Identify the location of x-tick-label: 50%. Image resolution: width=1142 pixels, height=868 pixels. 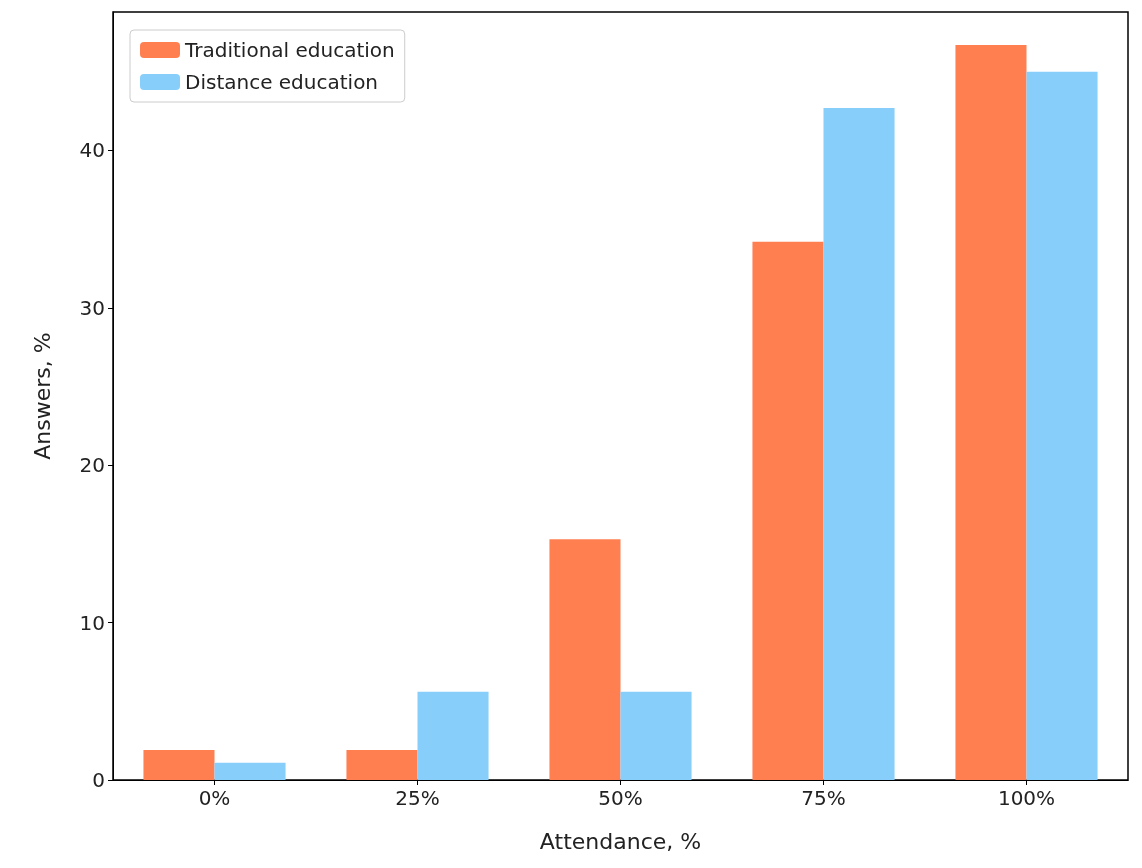
(620, 798).